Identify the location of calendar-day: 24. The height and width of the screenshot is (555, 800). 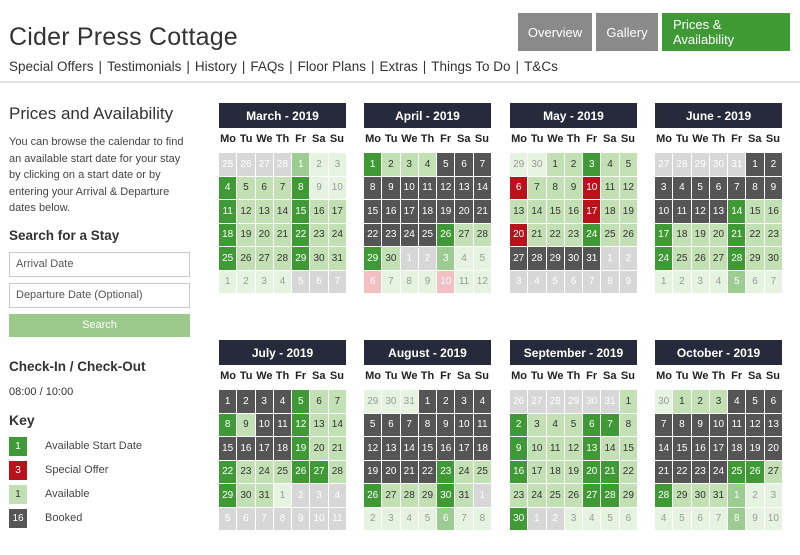
(664, 258).